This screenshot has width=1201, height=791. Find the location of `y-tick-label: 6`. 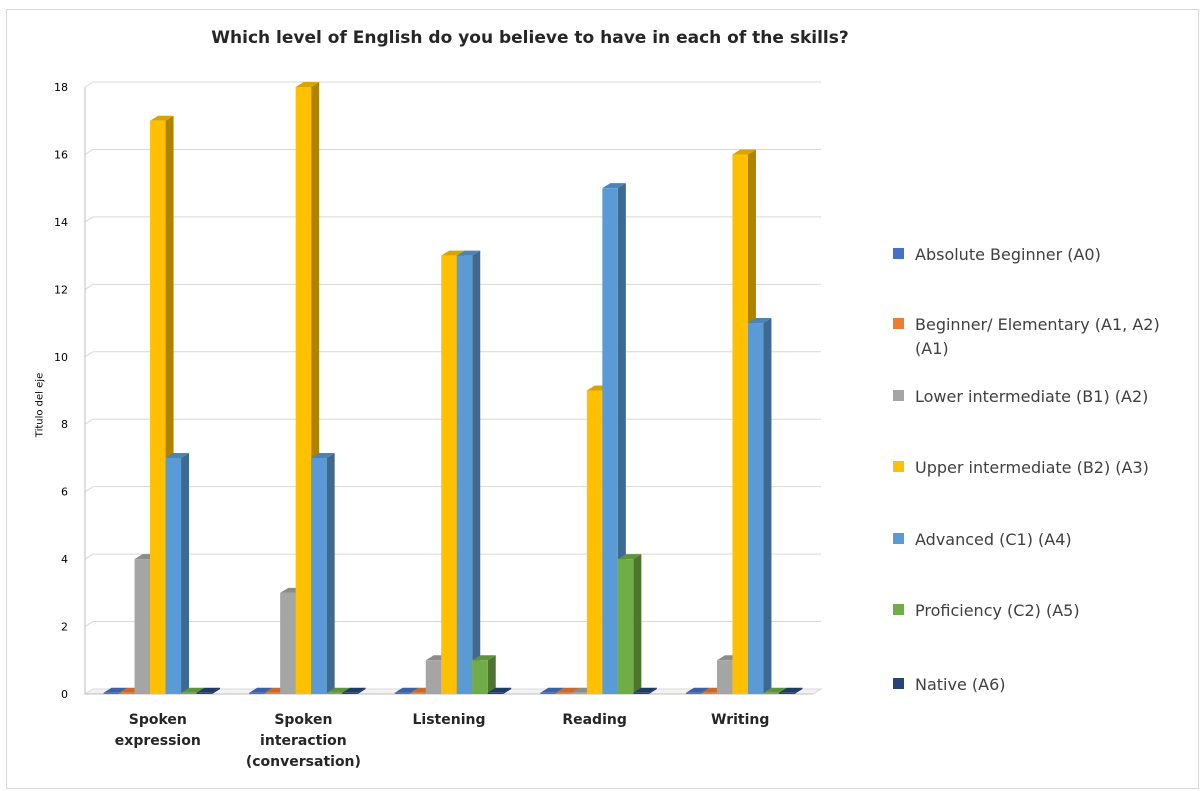

y-tick-label: 6 is located at coordinates (64, 492).